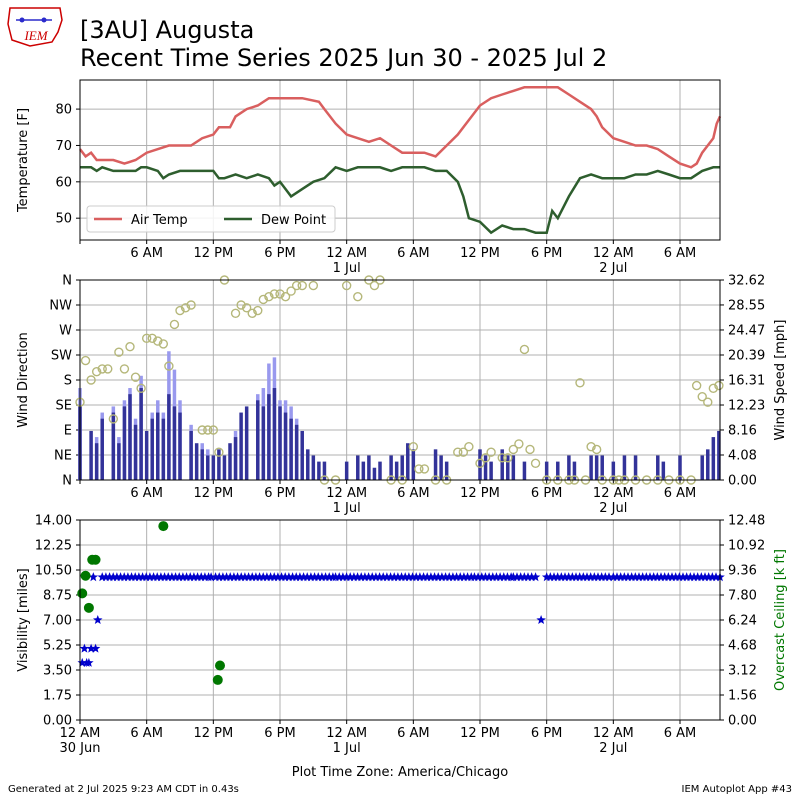 The image size is (800, 800). What do you see at coordinates (57, 646) in the screenshot?
I see `y-tick-label: 5.25` at bounding box center [57, 646].